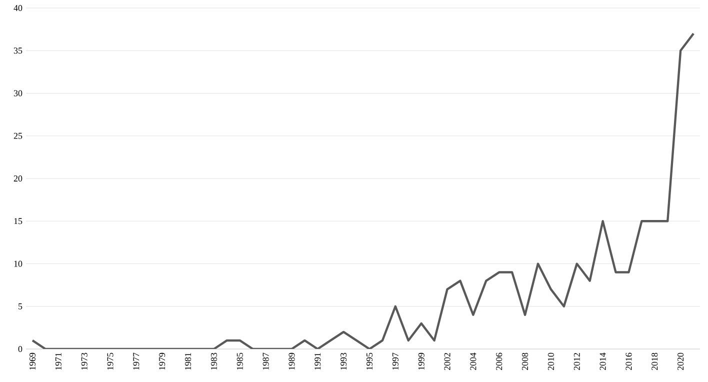 This screenshot has height=382, width=708. Describe the element at coordinates (577, 361) in the screenshot. I see `x-tick-label: 2012` at that location.